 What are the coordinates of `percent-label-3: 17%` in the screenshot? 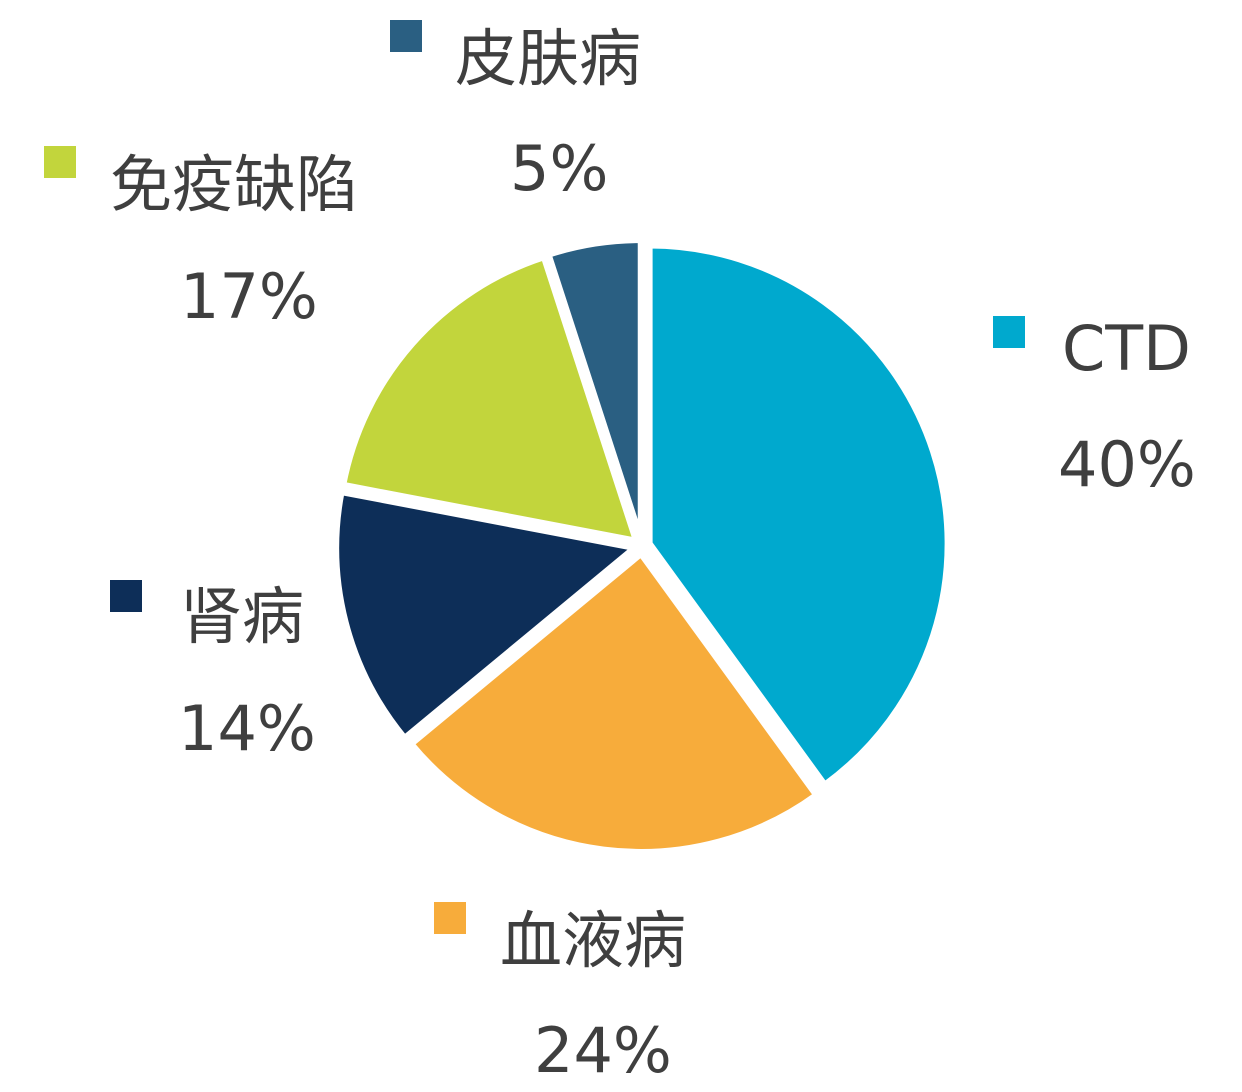 It's located at (249, 296).